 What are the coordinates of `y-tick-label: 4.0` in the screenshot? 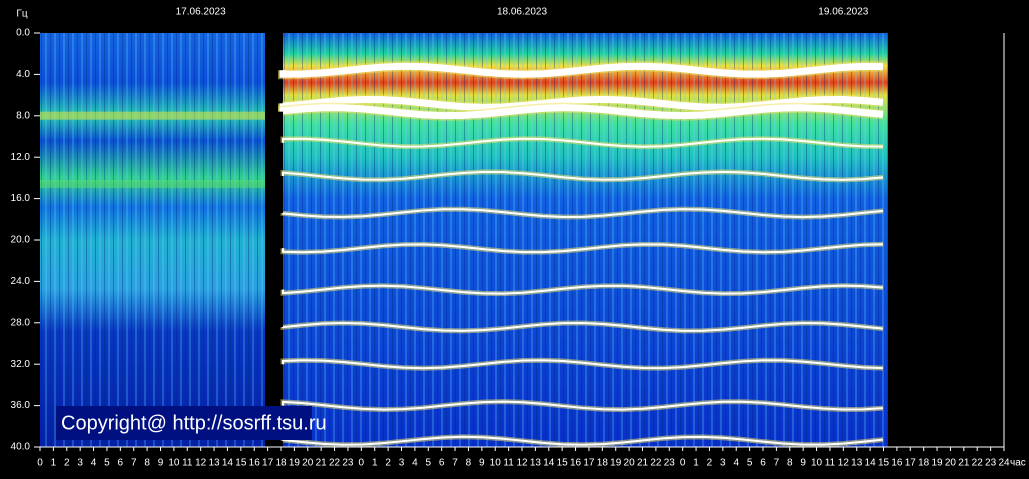 It's located at (23, 74).